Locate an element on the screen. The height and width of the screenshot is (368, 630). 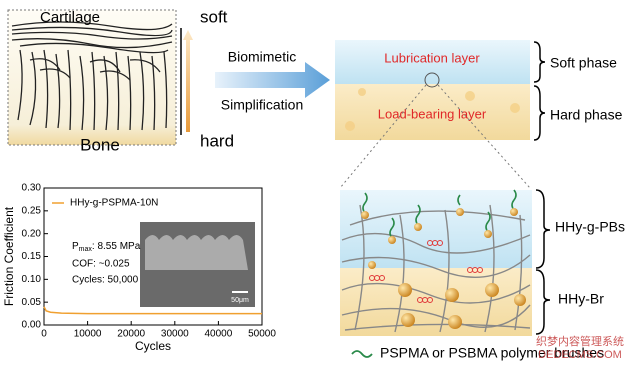
legend-label: HHy-g-PSPMA-10N is located at coordinates (114, 203).